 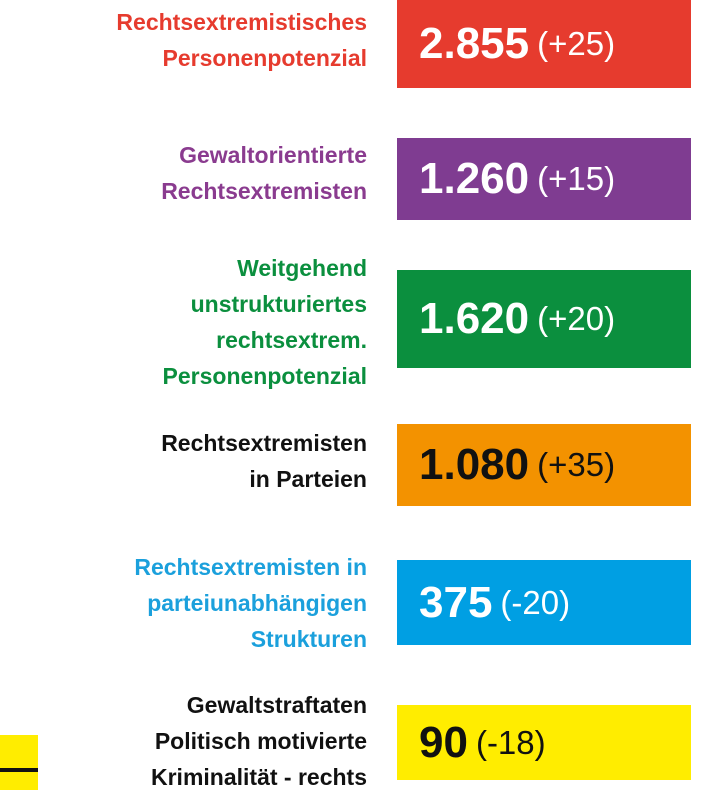 What do you see at coordinates (264, 173) in the screenshot?
I see `row-label: Gewaltorientierte Rechtsextremisten` at bounding box center [264, 173].